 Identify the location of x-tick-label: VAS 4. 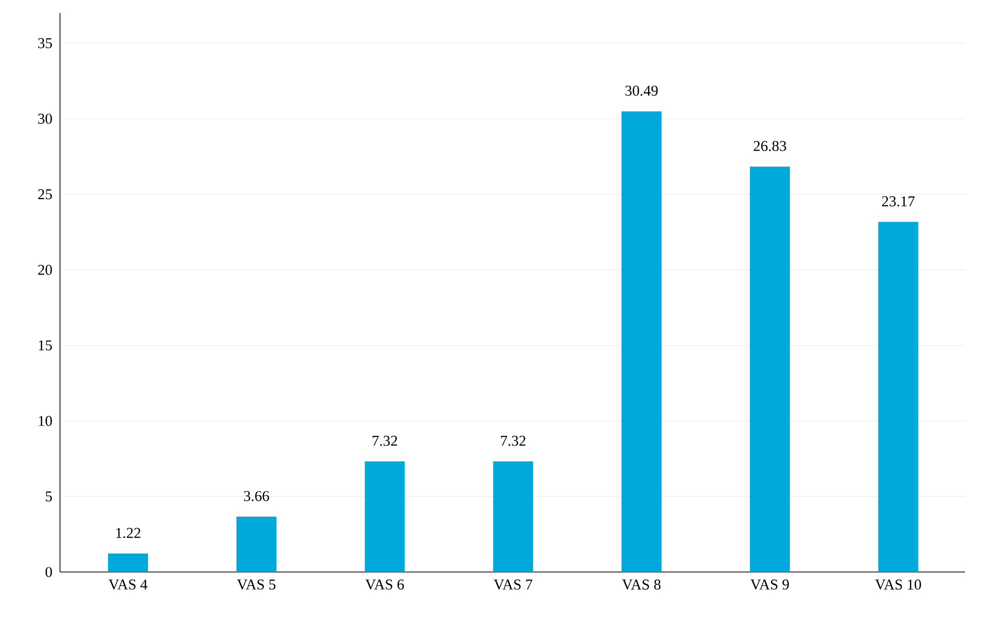
(128, 585).